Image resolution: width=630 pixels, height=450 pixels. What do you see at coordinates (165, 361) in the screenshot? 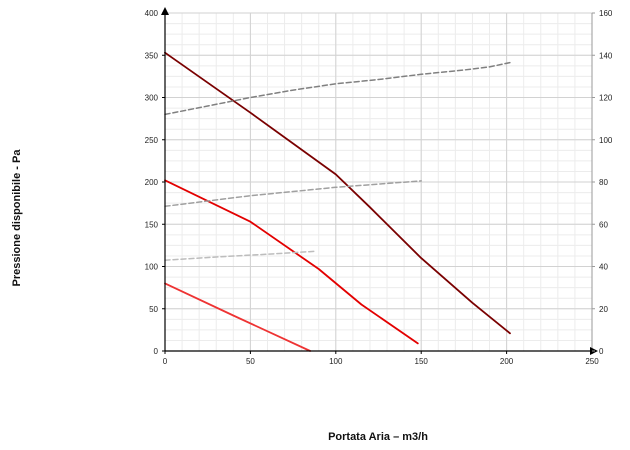
I see `x-tick-label: 0` at bounding box center [165, 361].